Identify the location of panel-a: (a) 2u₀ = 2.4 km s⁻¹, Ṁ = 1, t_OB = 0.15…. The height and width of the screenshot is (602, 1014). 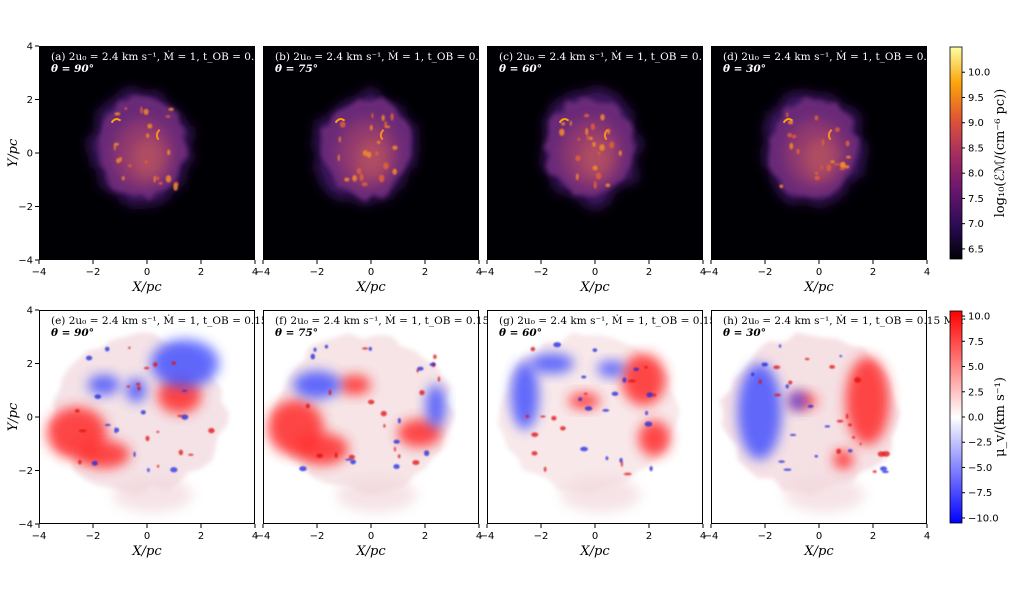
(150, 169).